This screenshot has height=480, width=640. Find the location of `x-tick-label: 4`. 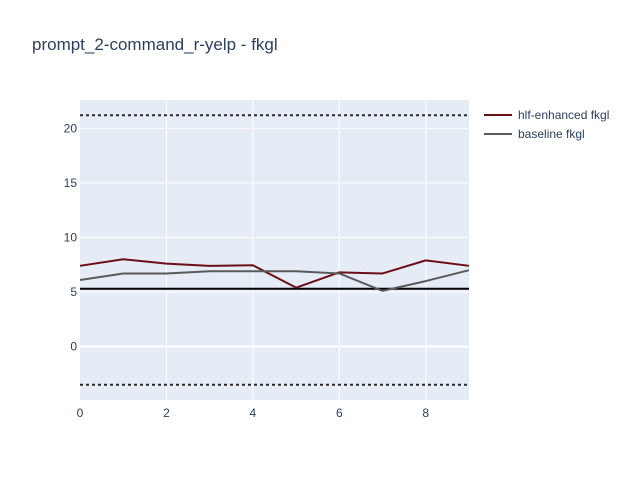

x-tick-label: 4 is located at coordinates (253, 413).